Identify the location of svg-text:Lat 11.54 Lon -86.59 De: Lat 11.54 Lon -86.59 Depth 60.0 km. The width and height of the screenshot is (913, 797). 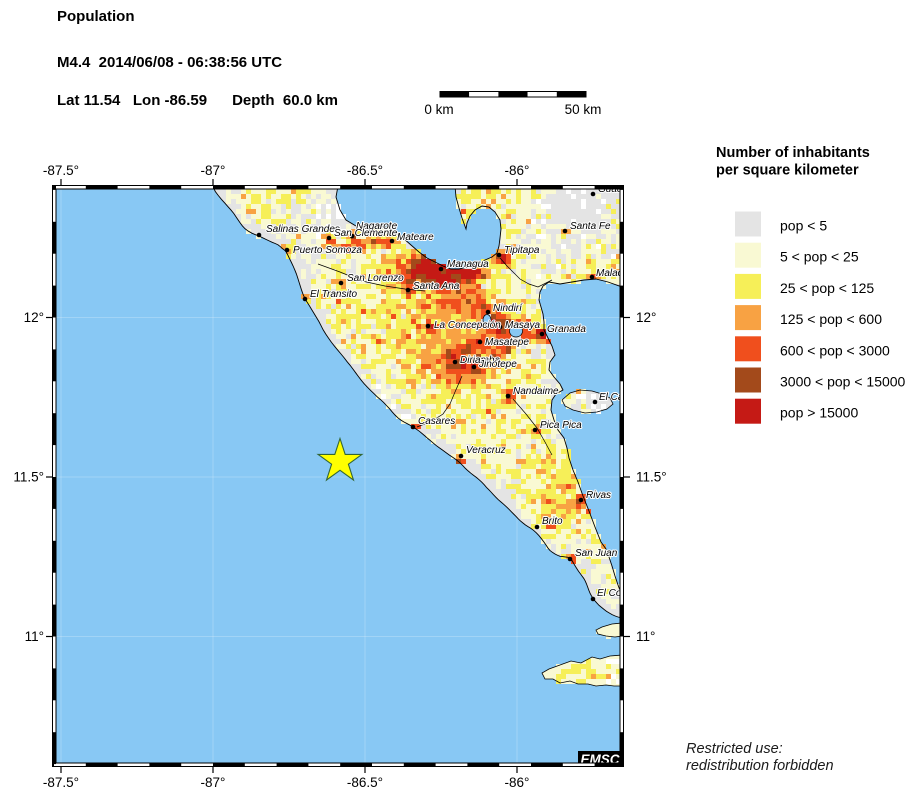
(197, 100).